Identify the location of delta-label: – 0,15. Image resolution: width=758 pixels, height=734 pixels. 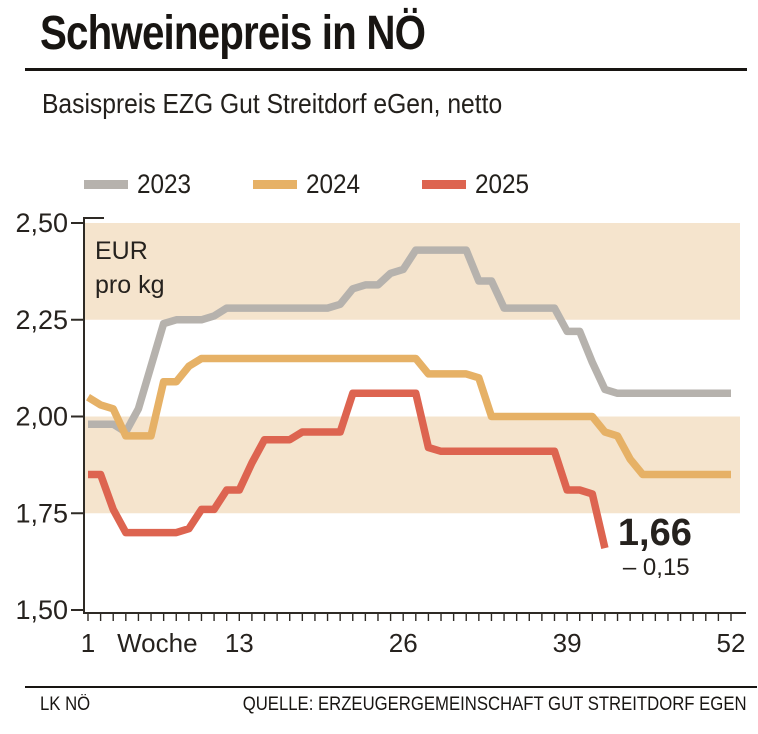
(656, 567).